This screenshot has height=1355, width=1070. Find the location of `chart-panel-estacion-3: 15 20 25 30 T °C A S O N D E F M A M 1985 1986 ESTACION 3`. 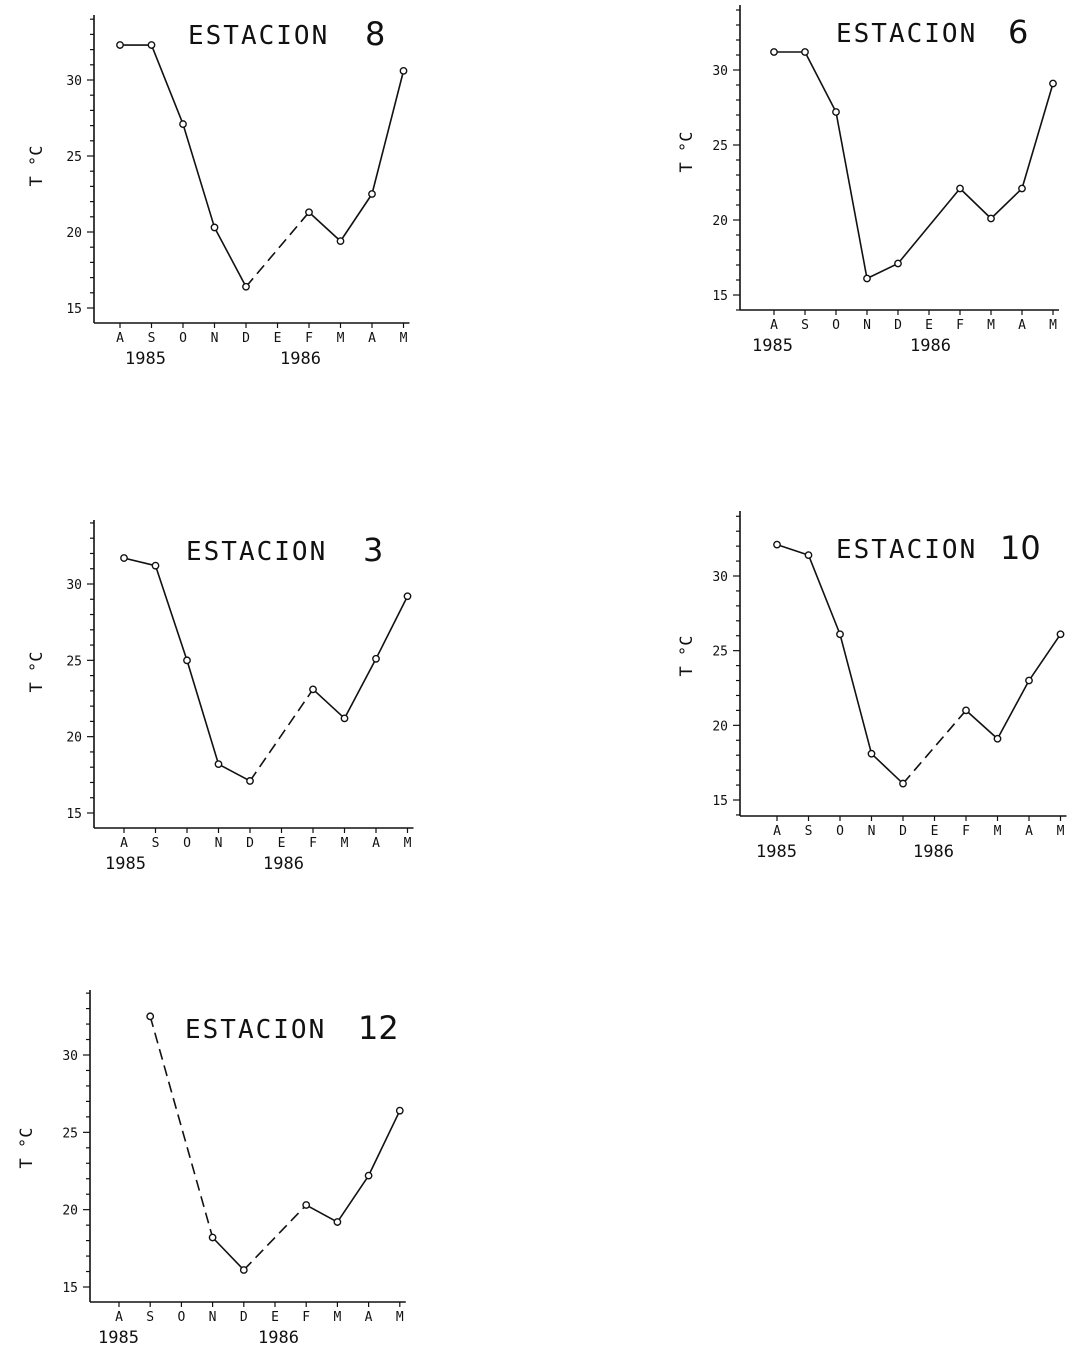

chart-panel-estacion-3: 15 20 25 30 T °C A S O N D E F M A M 1985 1986 ESTACION 3 is located at coordinates (230, 703).